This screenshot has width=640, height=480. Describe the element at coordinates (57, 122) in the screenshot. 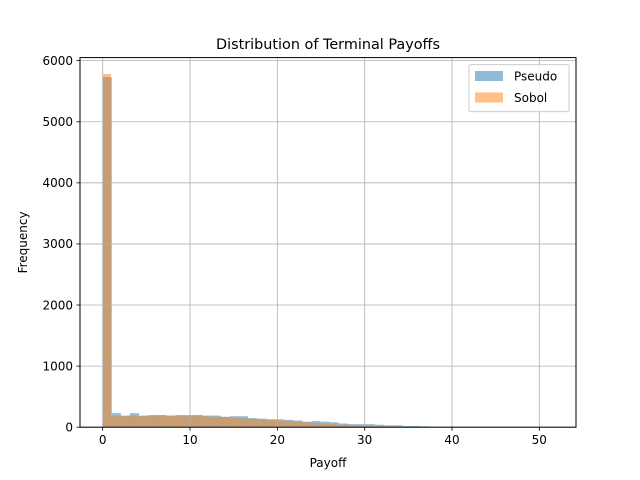

I see `y-tick-label: 5000` at that location.